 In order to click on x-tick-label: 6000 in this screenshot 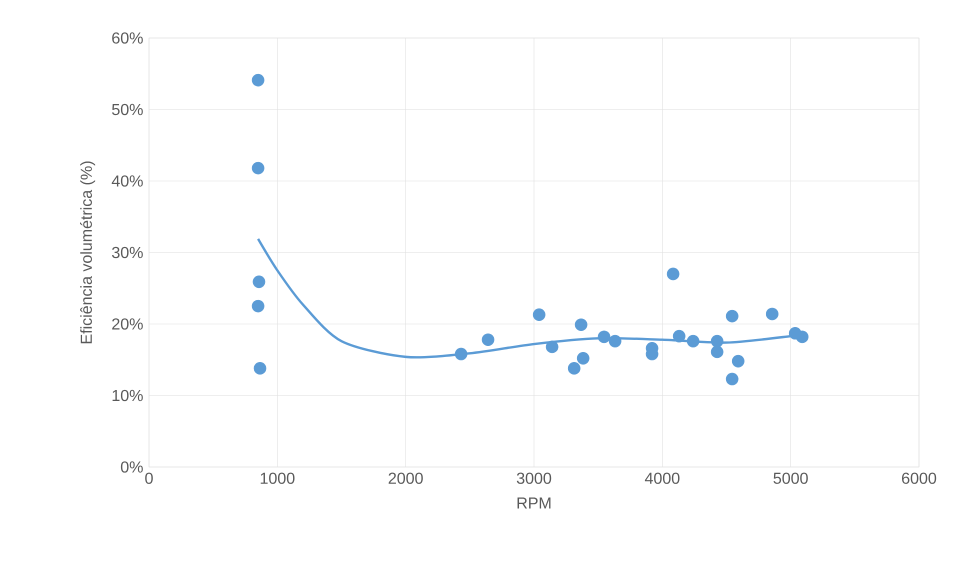, I will do `click(919, 478)`.